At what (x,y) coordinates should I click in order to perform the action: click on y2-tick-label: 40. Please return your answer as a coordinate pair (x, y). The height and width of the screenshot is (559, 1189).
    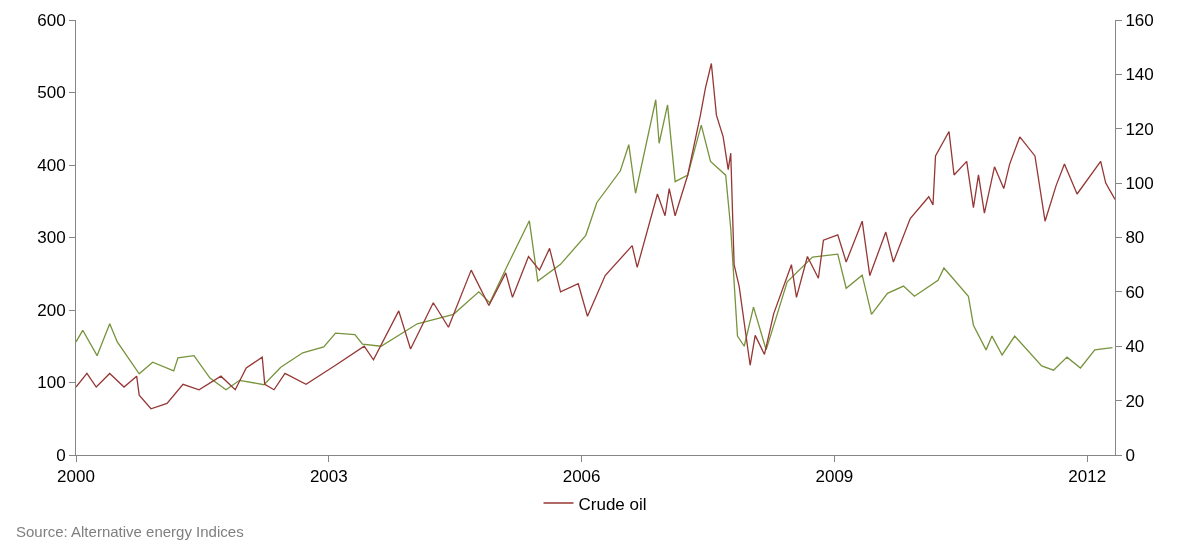
    Looking at the image, I should click on (1135, 347).